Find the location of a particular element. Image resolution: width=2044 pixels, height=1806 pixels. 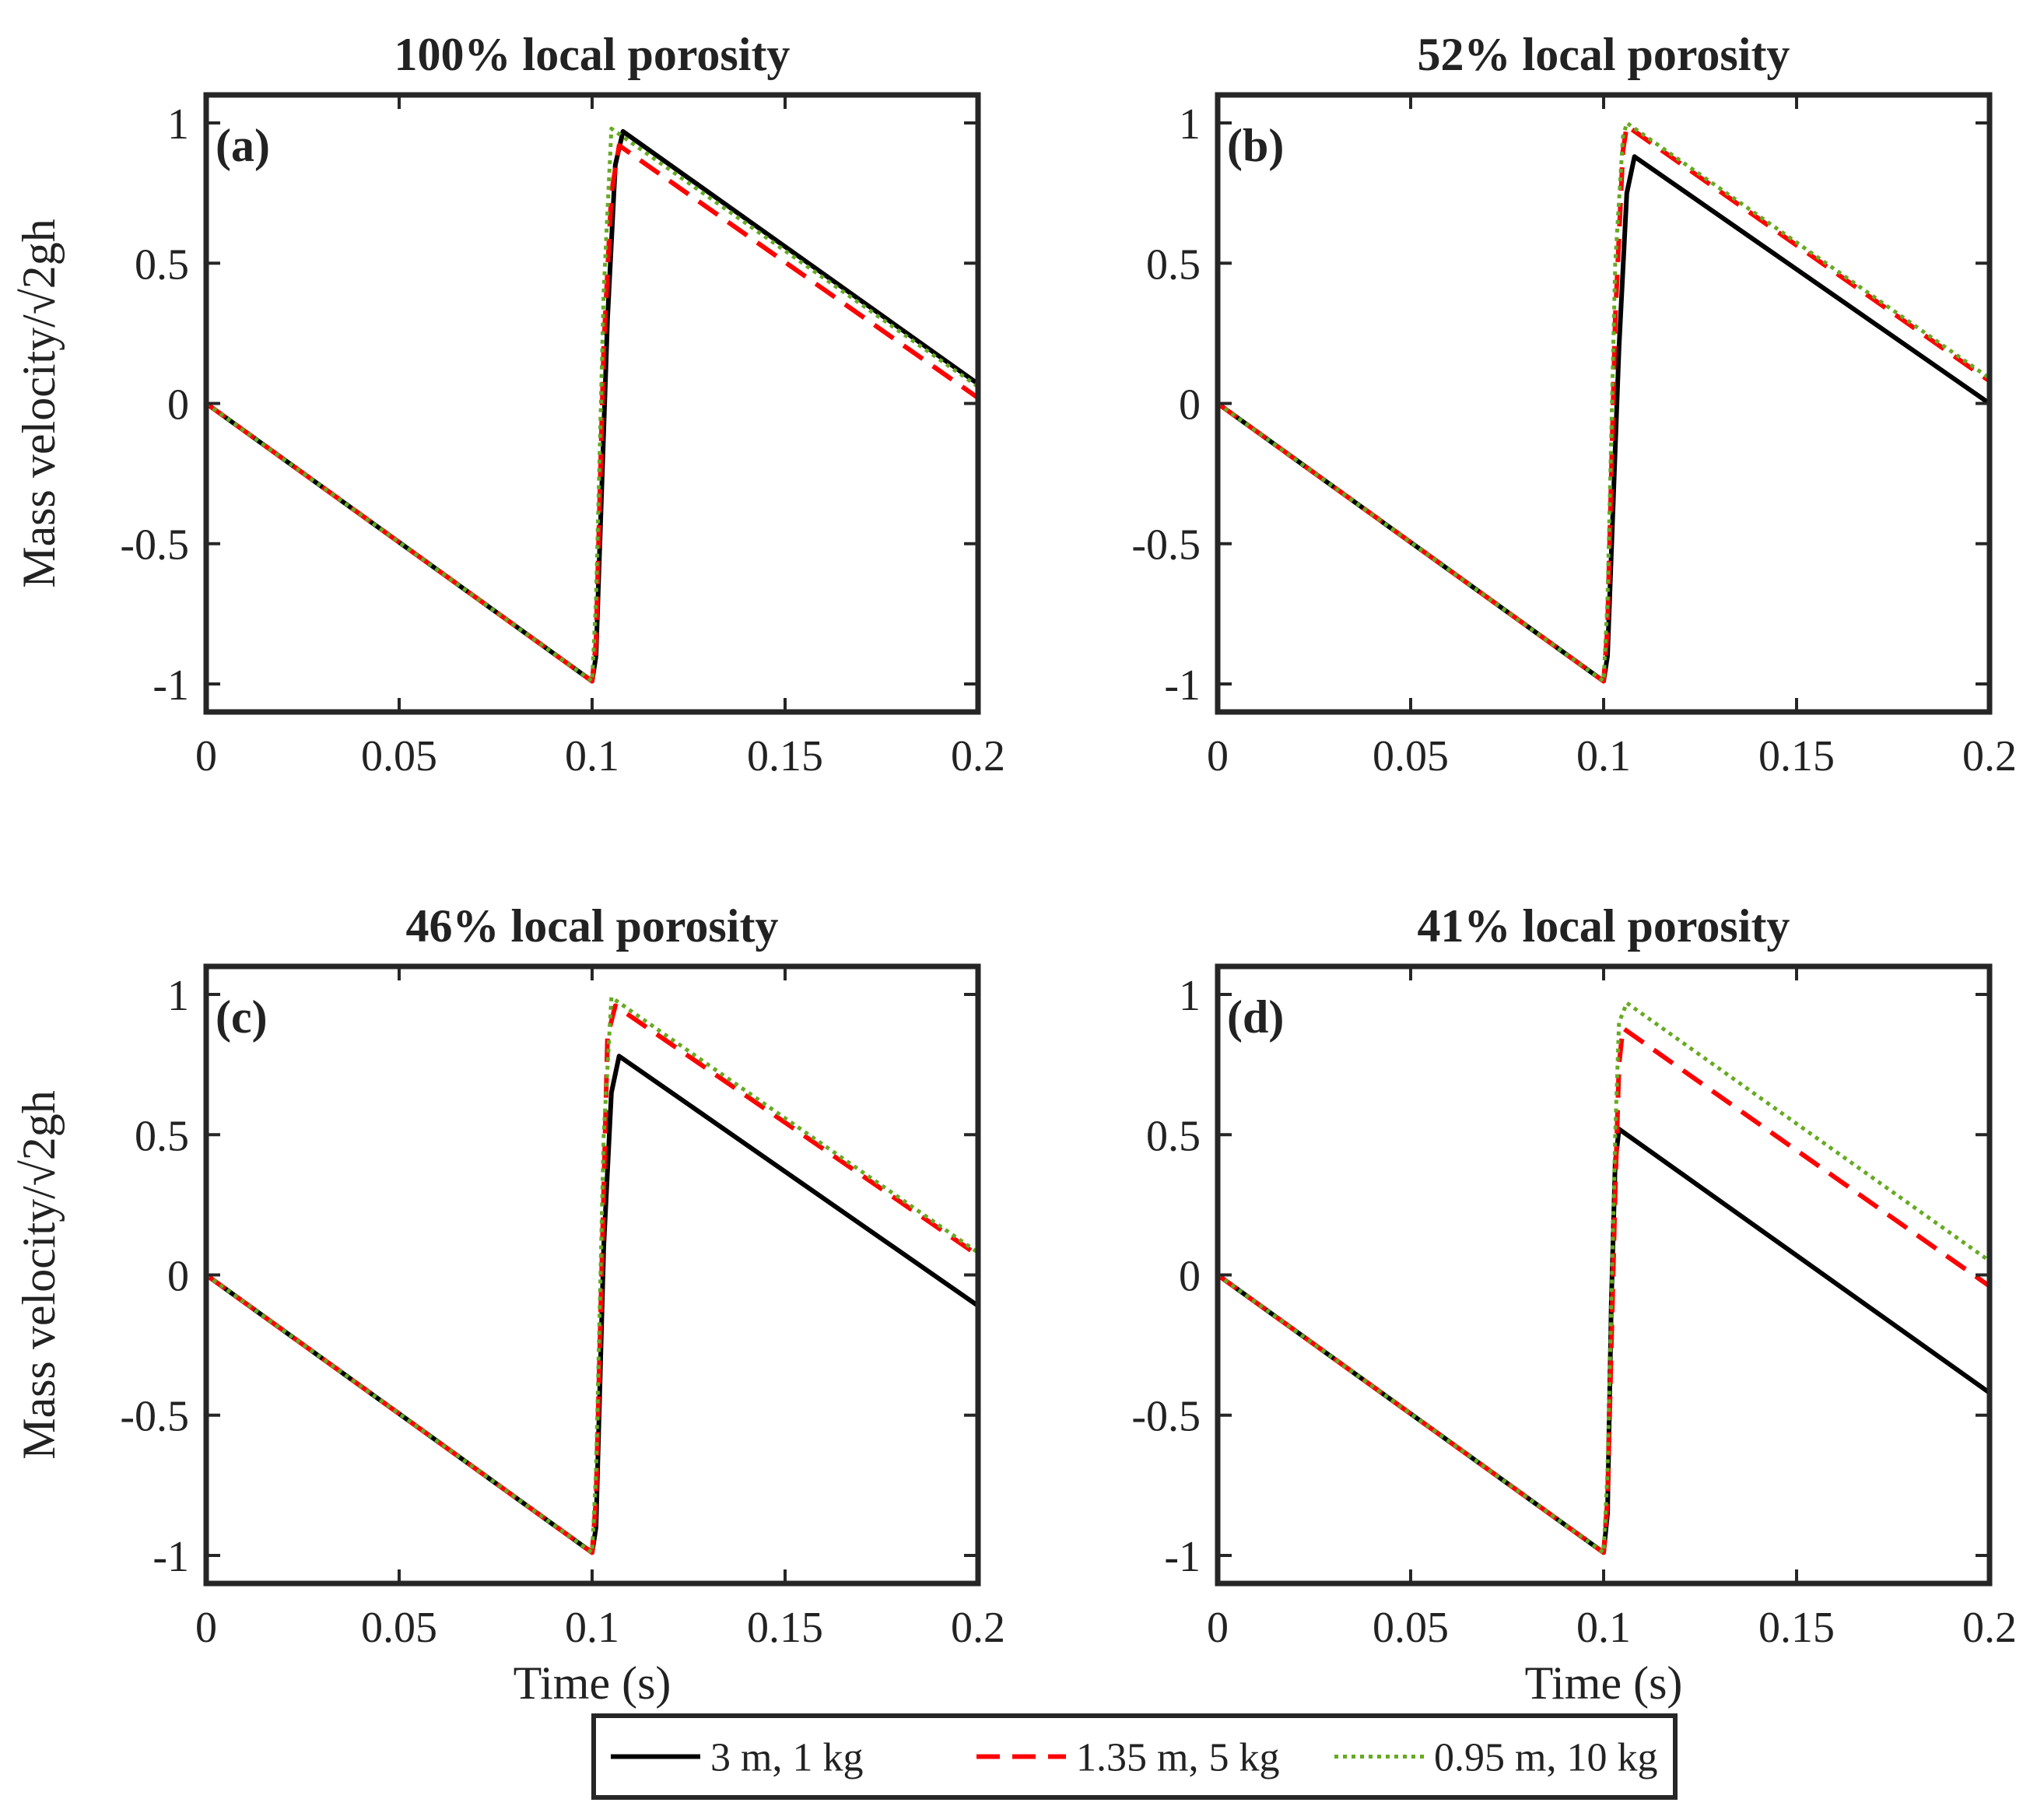

panel-letter: (c) is located at coordinates (242, 1017).